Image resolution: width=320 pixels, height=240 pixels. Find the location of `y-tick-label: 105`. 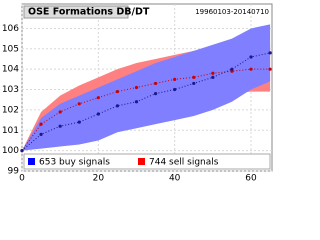

y-tick-label: 105 is located at coordinates (10, 49).